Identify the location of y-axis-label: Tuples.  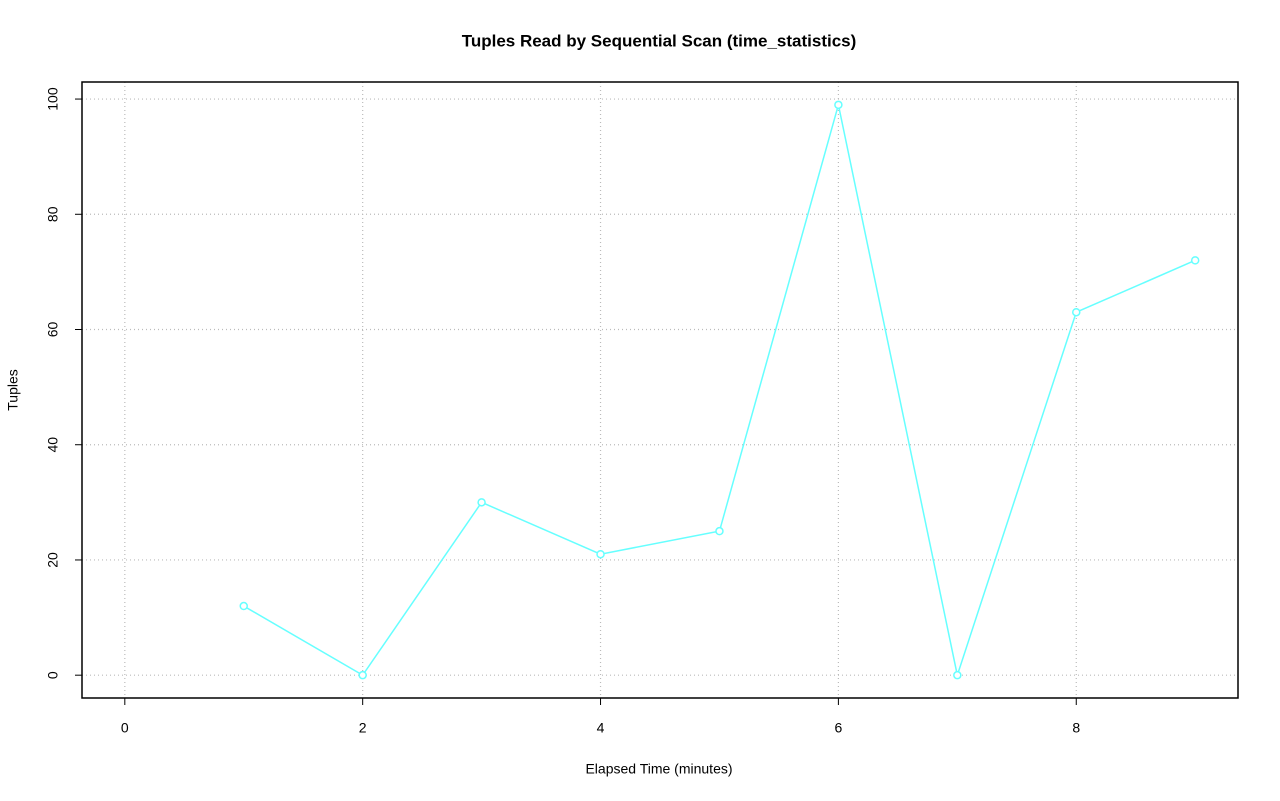
(13, 390).